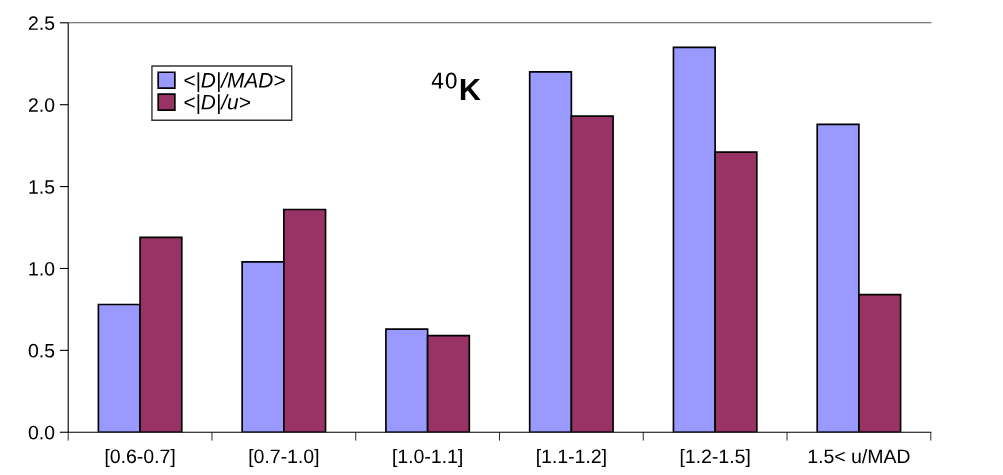 This screenshot has height=475, width=1003. I want to click on y-tick-label: 0.5, so click(41, 350).